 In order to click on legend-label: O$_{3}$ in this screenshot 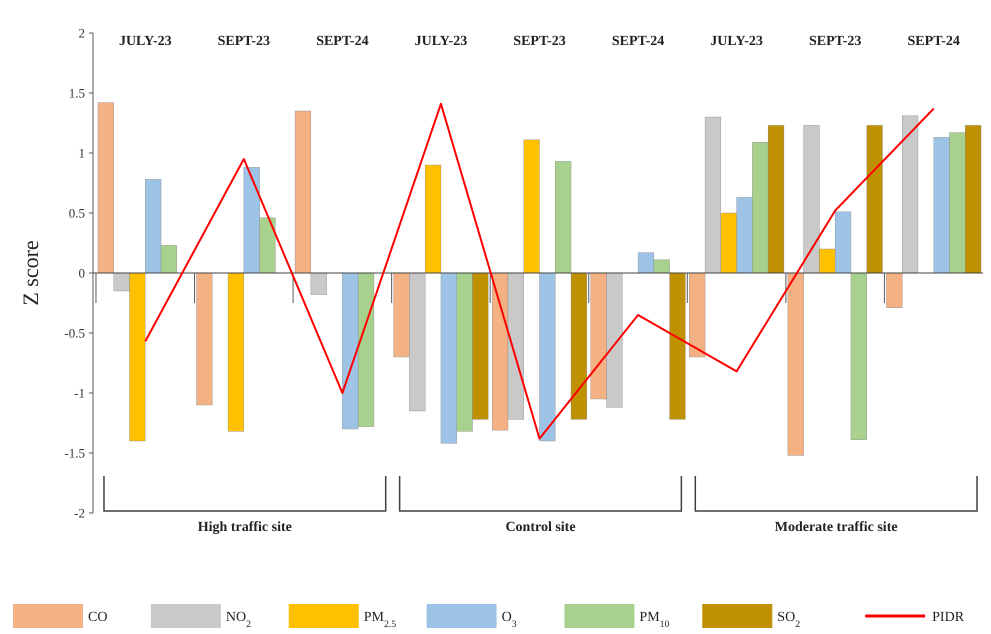, I will do `click(509, 620)`.